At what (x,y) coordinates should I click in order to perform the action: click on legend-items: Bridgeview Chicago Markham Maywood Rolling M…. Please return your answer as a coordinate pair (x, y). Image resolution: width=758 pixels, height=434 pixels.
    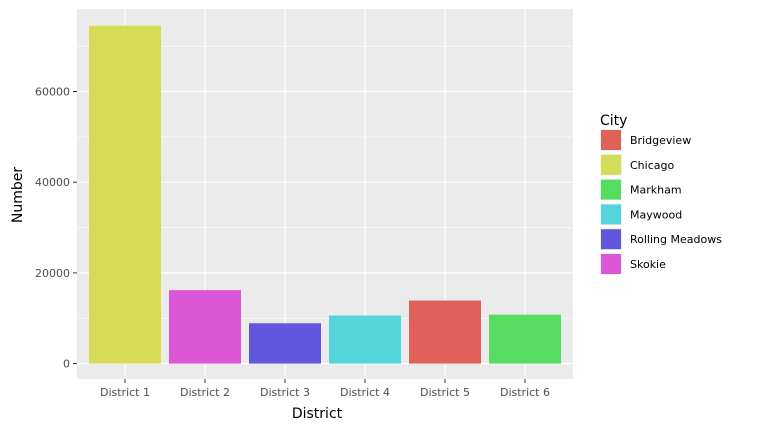
    Looking at the image, I should click on (661, 202).